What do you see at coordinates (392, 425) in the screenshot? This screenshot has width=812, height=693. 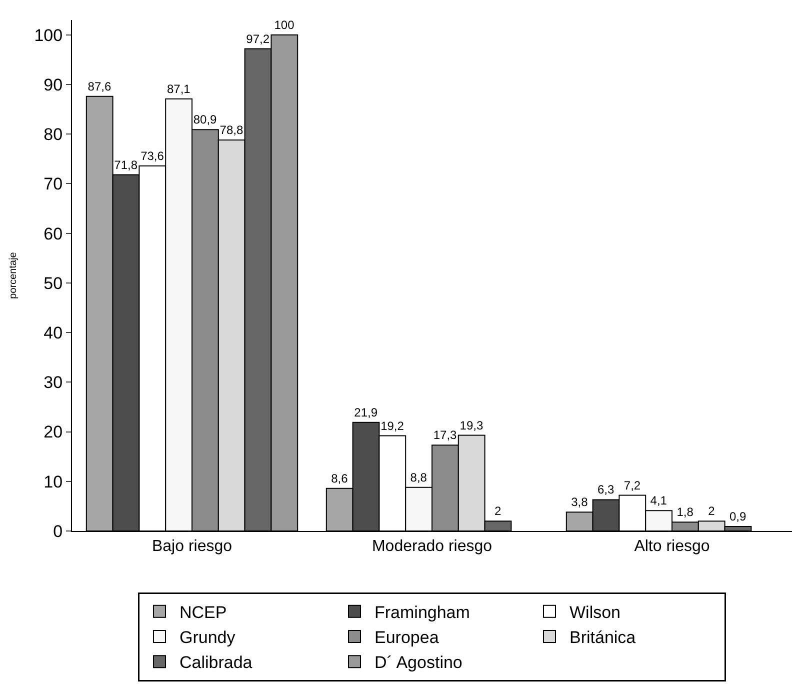 I see `data-label: 19,2` at bounding box center [392, 425].